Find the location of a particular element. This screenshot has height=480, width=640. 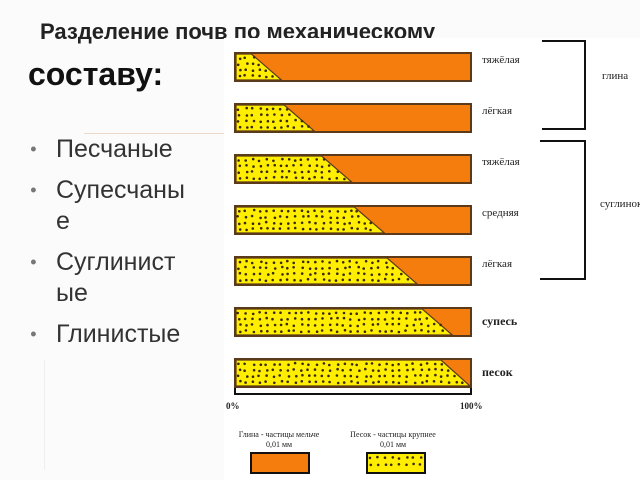

axis-tick-min is located at coordinates (235, 391).